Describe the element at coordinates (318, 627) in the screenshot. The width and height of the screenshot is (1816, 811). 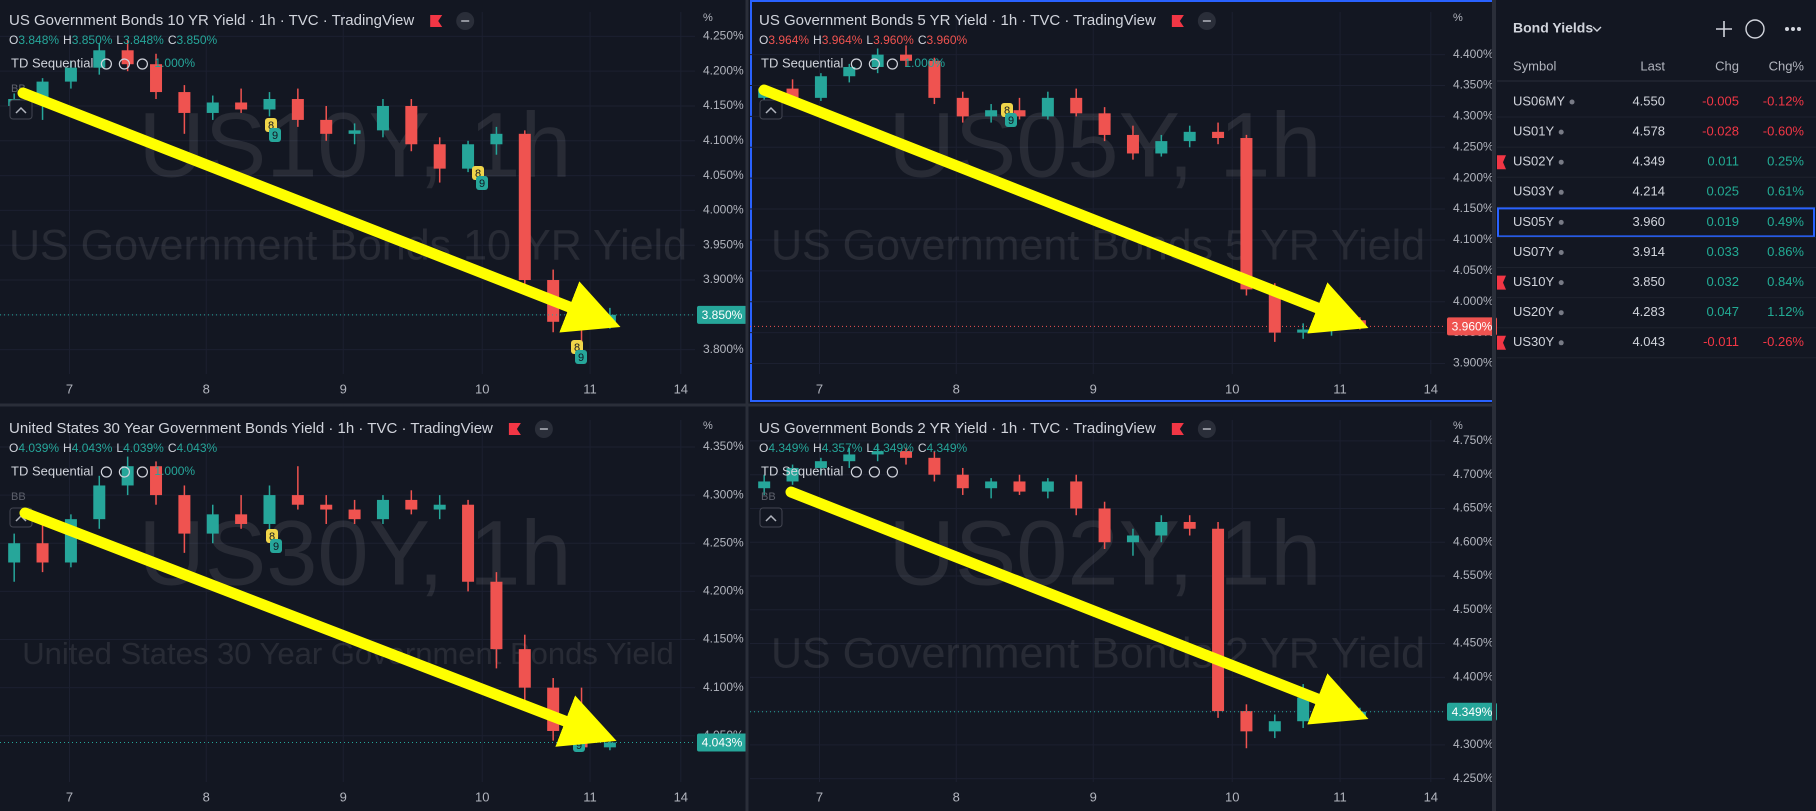
I see `arrow` at that location.